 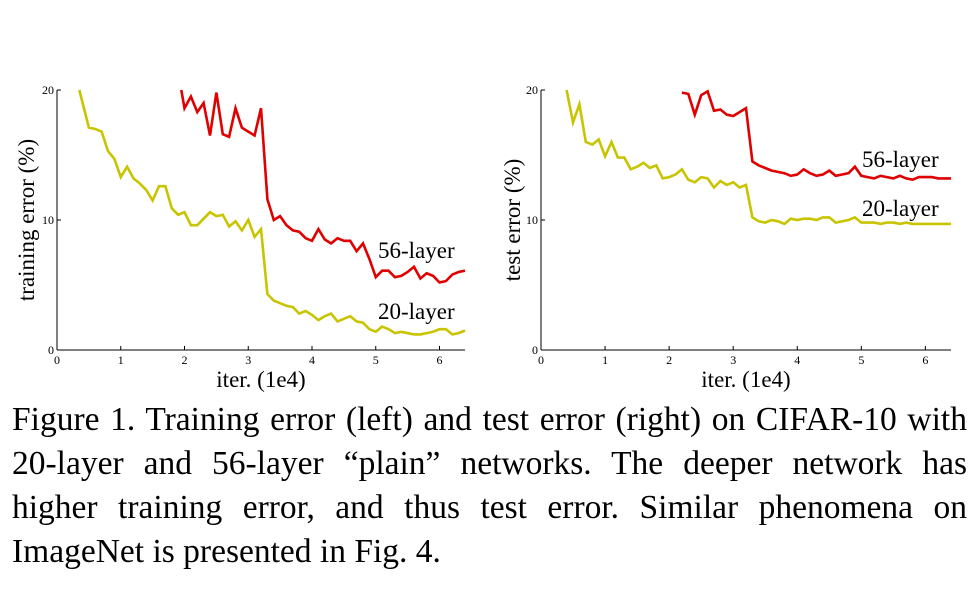 What do you see at coordinates (512, 220) in the screenshot?
I see `y-axis-label: test error (%)` at bounding box center [512, 220].